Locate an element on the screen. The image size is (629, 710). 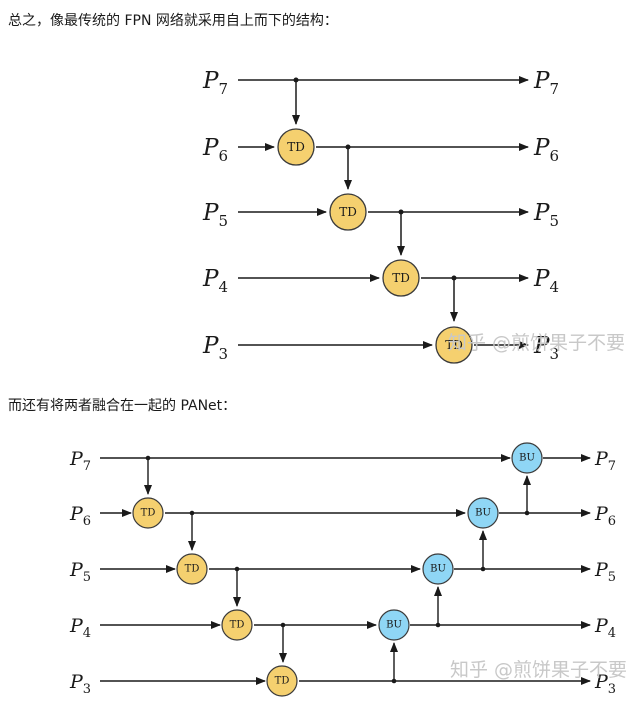
fpn-junctions is located at coordinates (375, 179).